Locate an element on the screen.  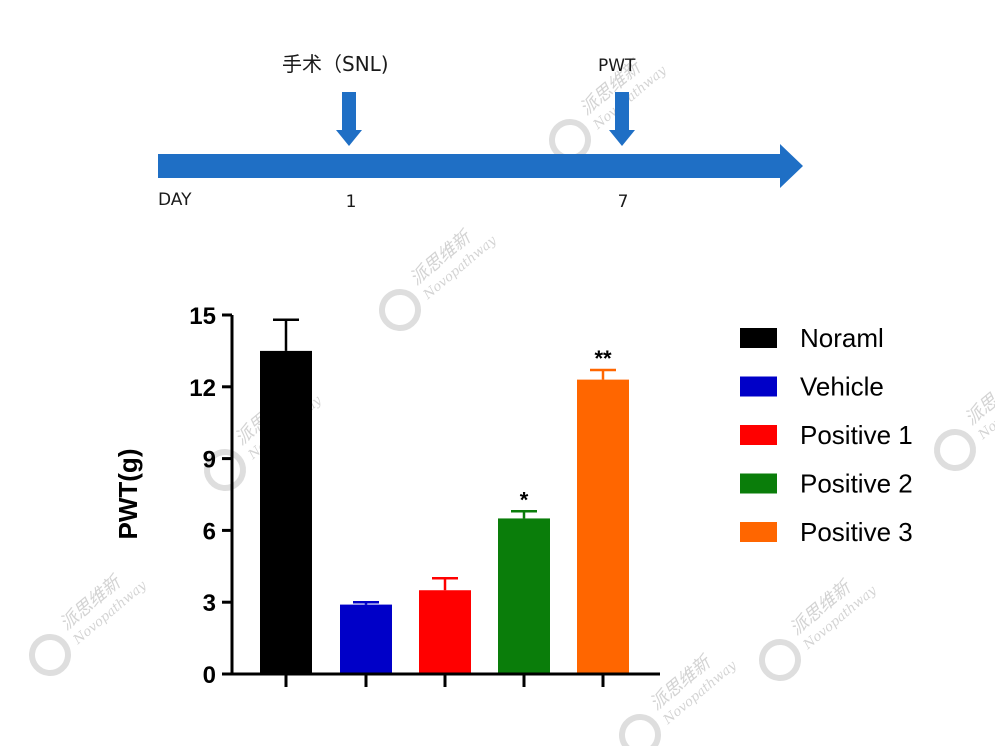
event-arrow-surgery is located at coordinates (349, 119).